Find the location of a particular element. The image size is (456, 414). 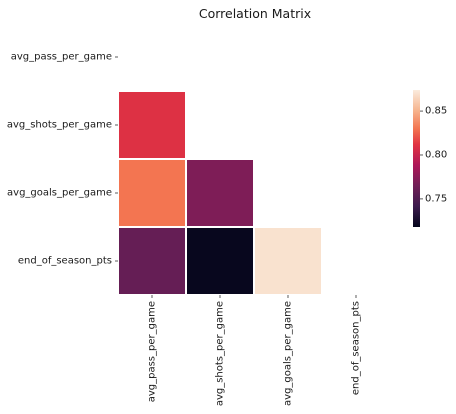

column-label-avg_shots_per_game: avg_shots_per_game is located at coordinates (220, 353).